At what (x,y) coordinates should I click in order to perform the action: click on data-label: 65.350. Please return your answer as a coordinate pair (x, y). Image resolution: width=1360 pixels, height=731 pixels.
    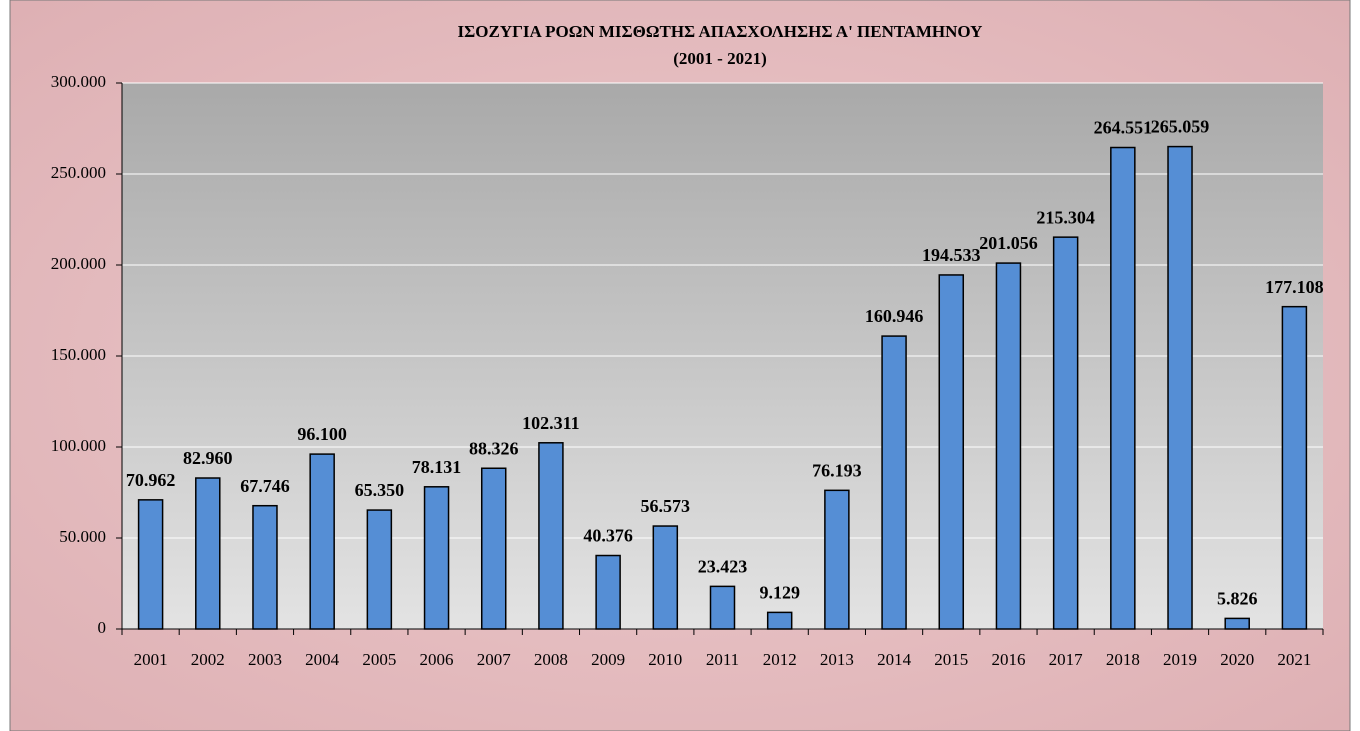
    Looking at the image, I should click on (380, 490).